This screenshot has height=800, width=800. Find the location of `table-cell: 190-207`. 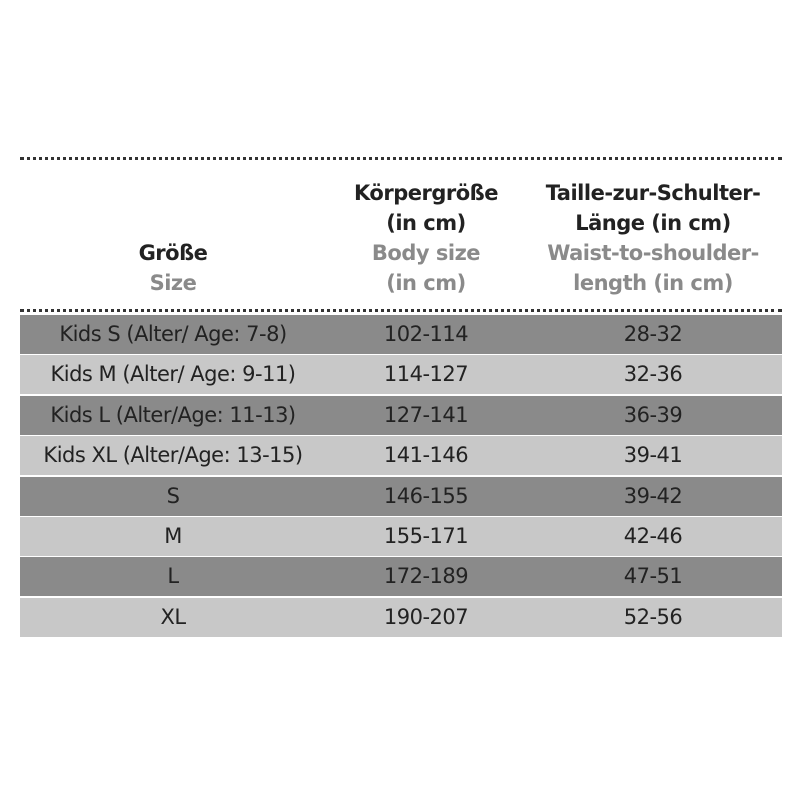

table-cell: 190-207 is located at coordinates (426, 616).